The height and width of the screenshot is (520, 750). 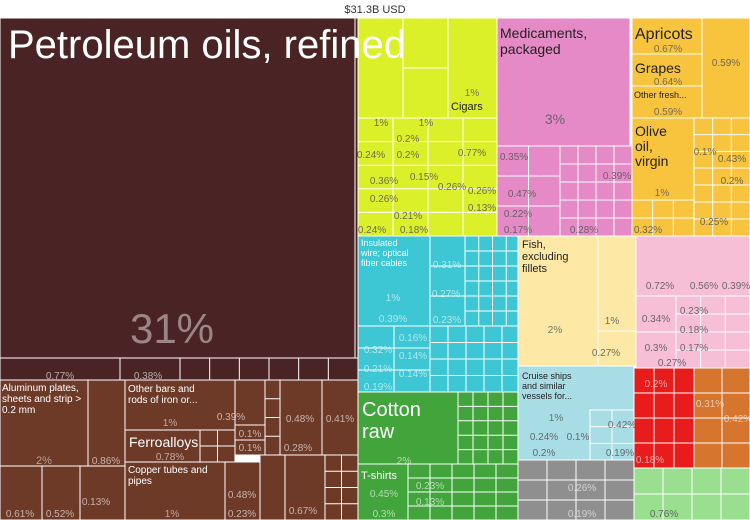 I want to click on data-label-40: 0.2%, so click(x=732, y=181).